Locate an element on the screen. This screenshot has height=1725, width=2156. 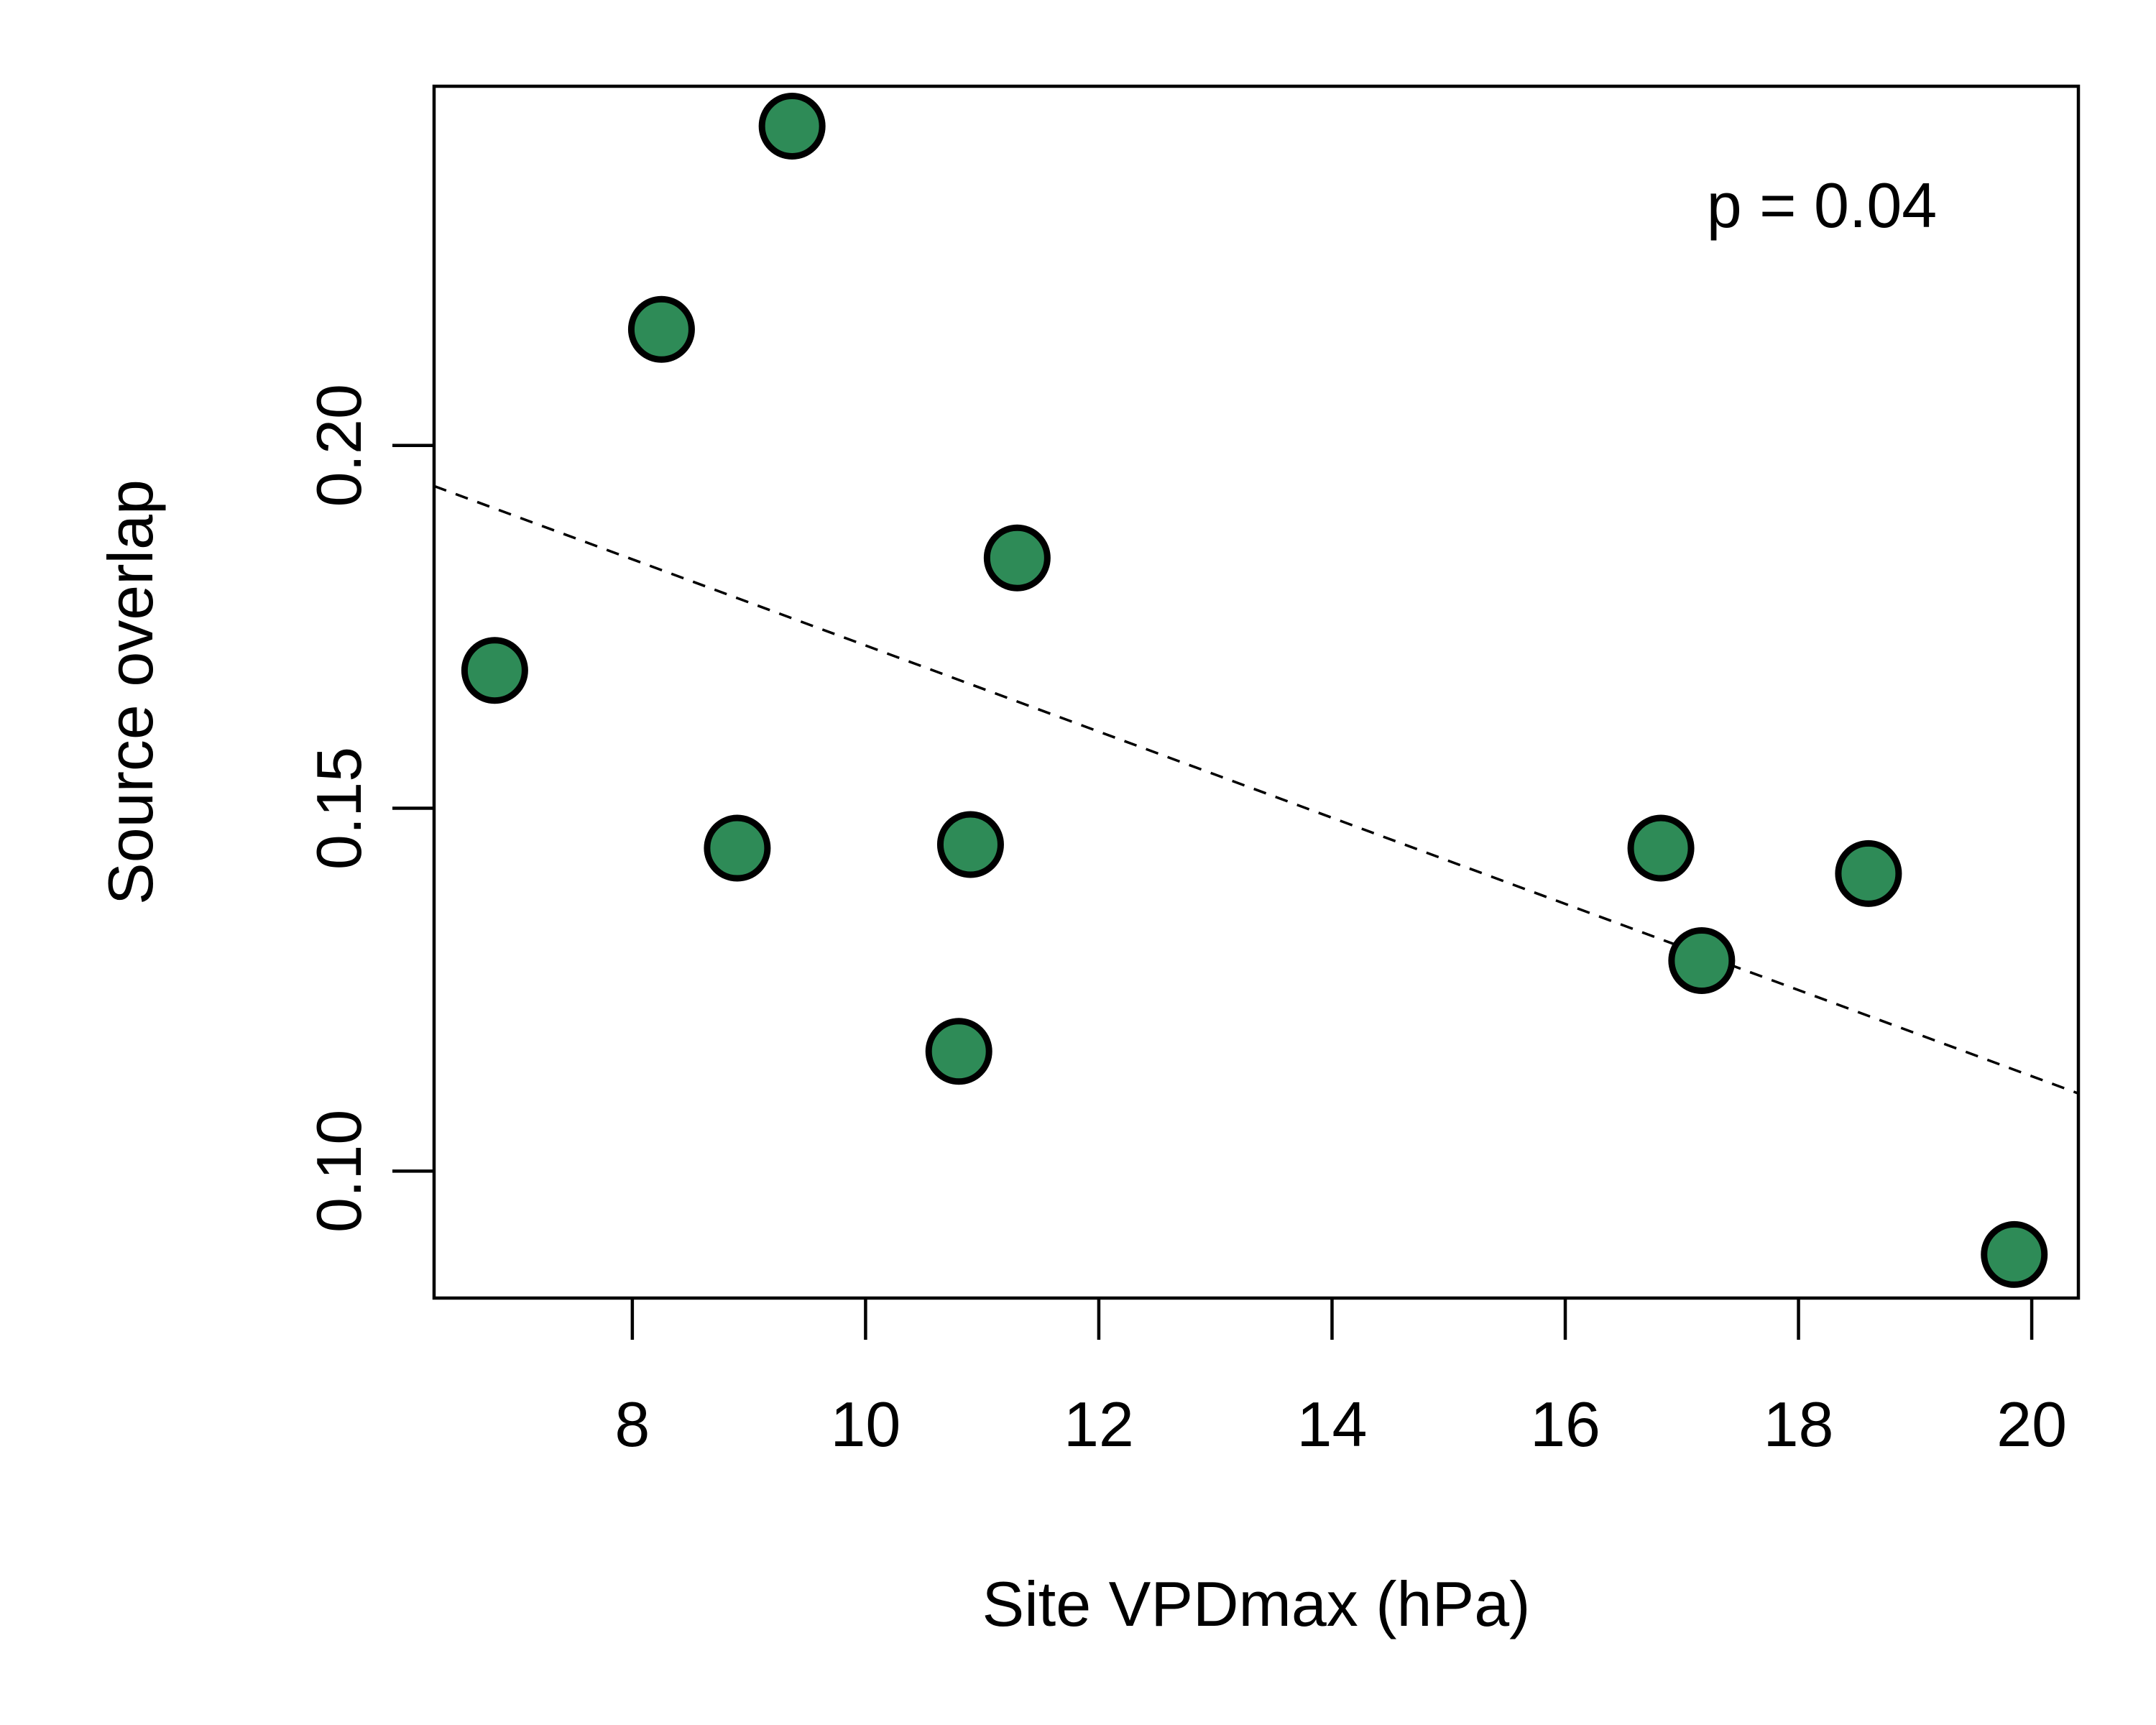
y-axis: 0.10 0.15 0.20 is located at coordinates (369, 808).